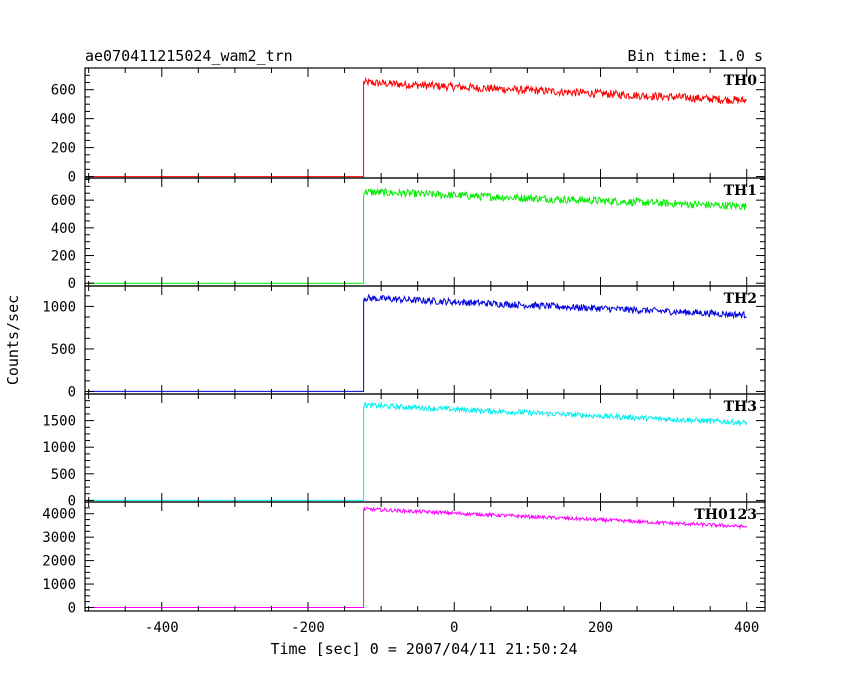 The width and height of the screenshot is (850, 680). I want to click on series-line-th0123, so click(418, 557).